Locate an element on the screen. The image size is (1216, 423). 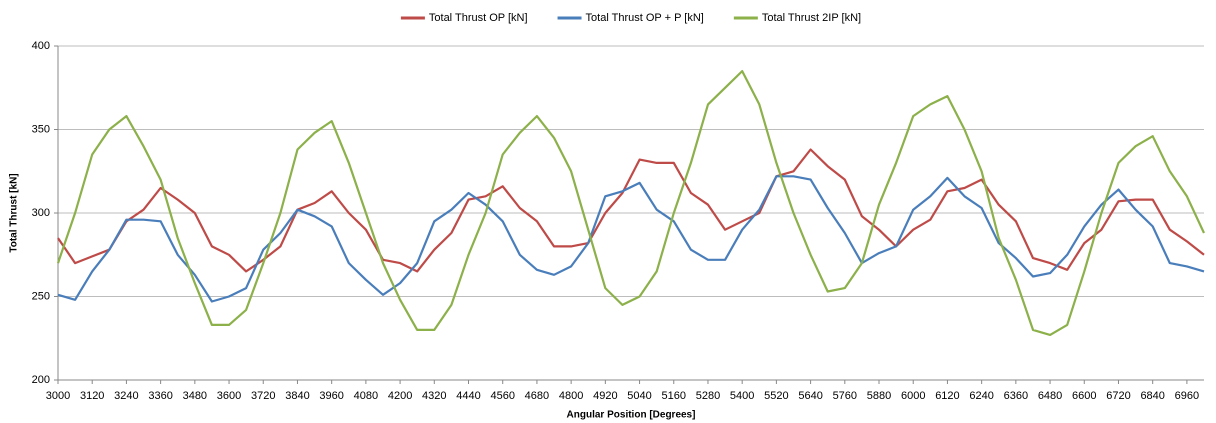
legend-label: Total Thrust OP + P [kN] is located at coordinates (645, 18).